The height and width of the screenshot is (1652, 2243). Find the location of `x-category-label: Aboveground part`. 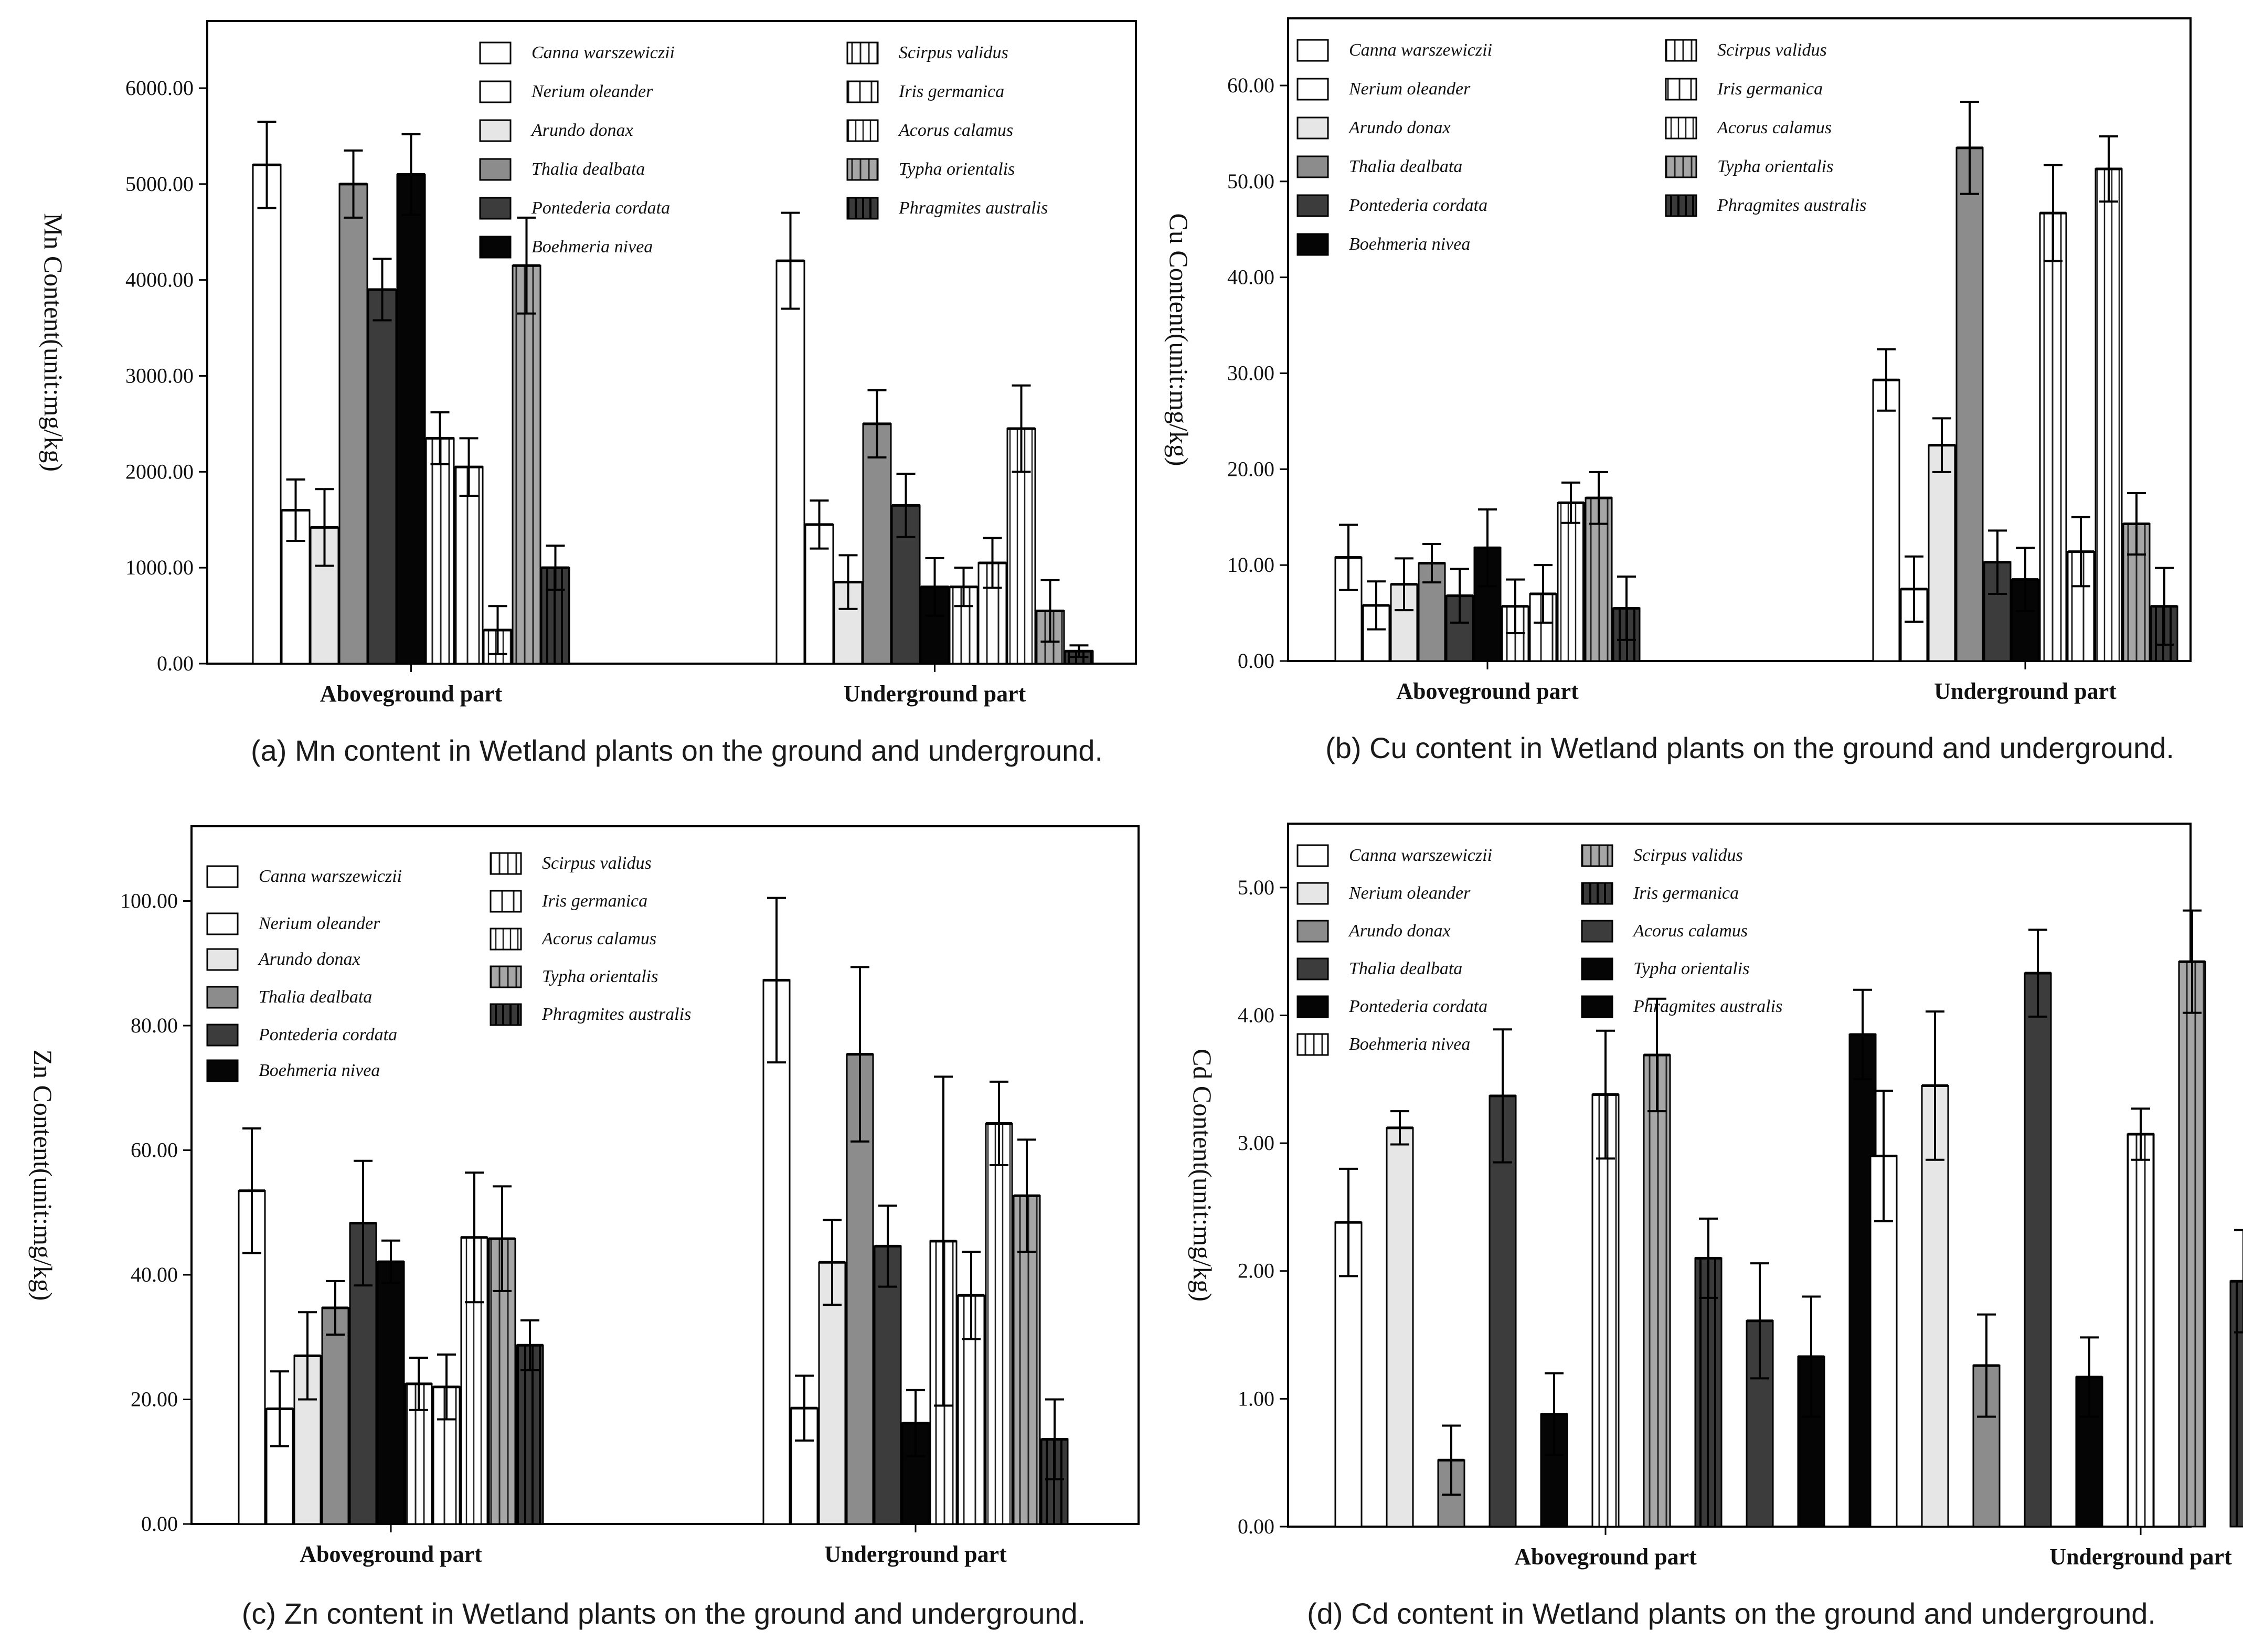

x-category-label: Aboveground part is located at coordinates (391, 1554).